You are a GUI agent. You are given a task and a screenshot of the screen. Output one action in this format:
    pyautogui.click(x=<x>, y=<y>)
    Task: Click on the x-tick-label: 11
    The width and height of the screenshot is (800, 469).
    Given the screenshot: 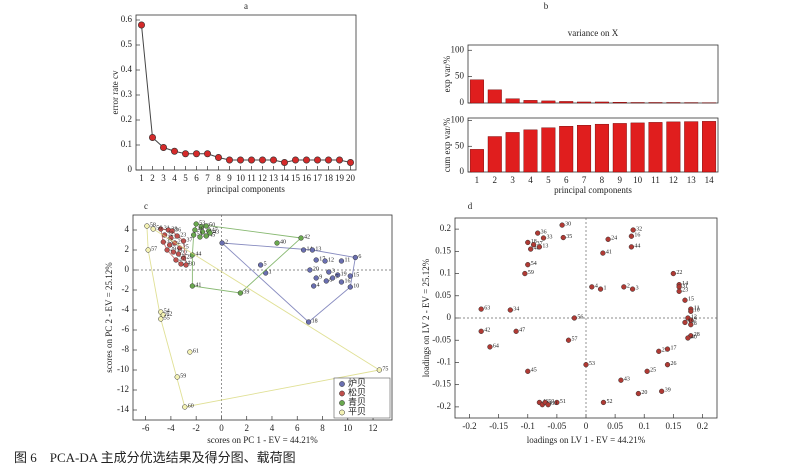 What is the action you would take?
    pyautogui.click(x=655, y=180)
    